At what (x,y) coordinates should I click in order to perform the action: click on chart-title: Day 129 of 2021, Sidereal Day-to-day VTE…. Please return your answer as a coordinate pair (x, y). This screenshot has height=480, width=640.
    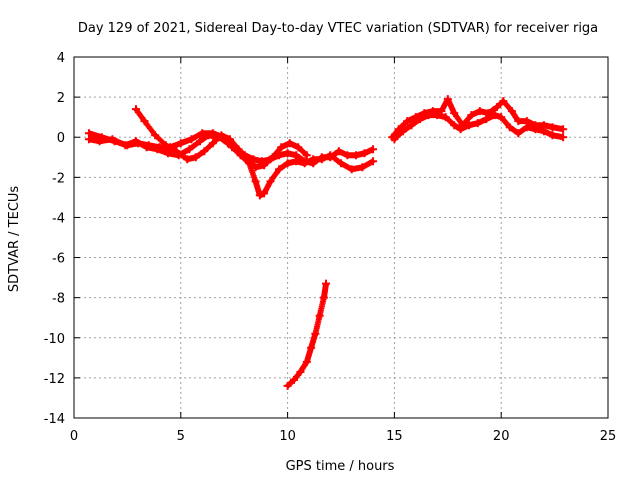
    Looking at the image, I should click on (338, 28).